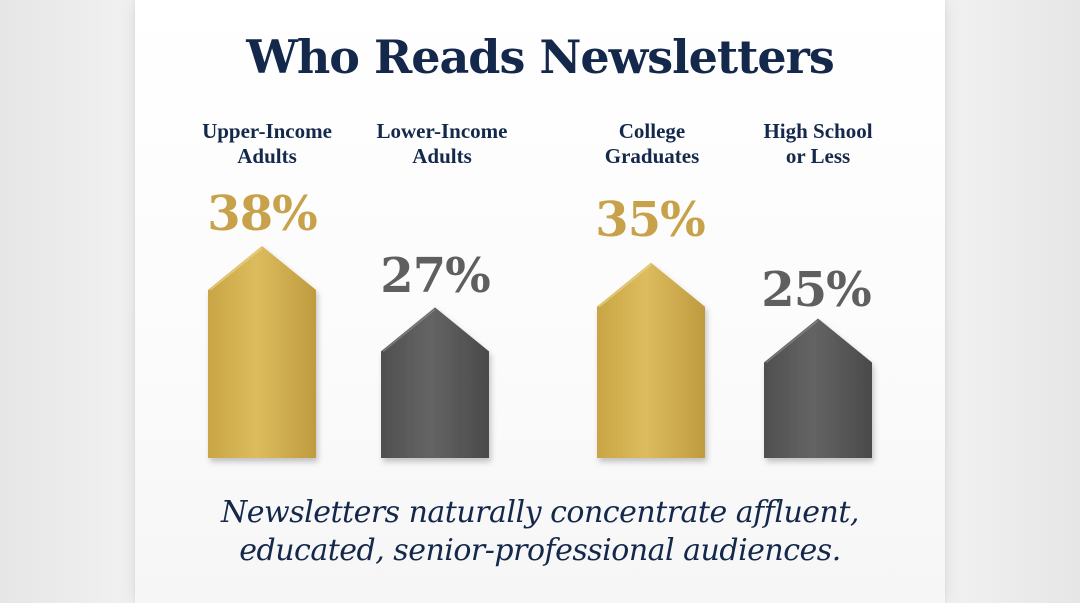  What do you see at coordinates (409, 330) in the screenshot?
I see `bar-highlight-lower-income` at bounding box center [409, 330].